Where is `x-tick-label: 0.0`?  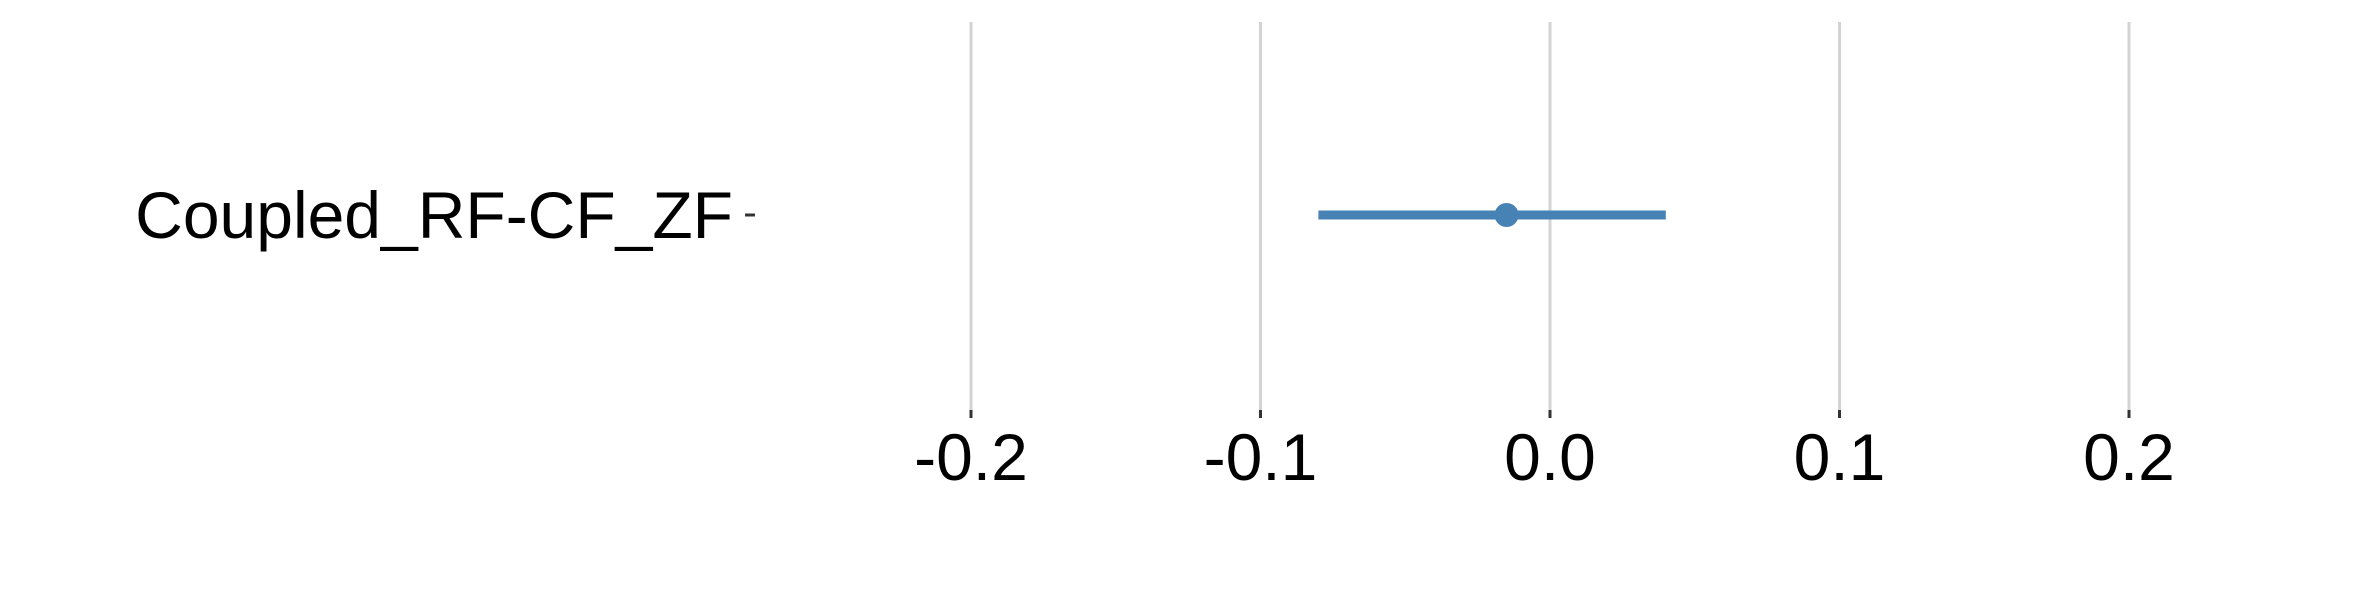
x-tick-label: 0.0 is located at coordinates (1550, 457).